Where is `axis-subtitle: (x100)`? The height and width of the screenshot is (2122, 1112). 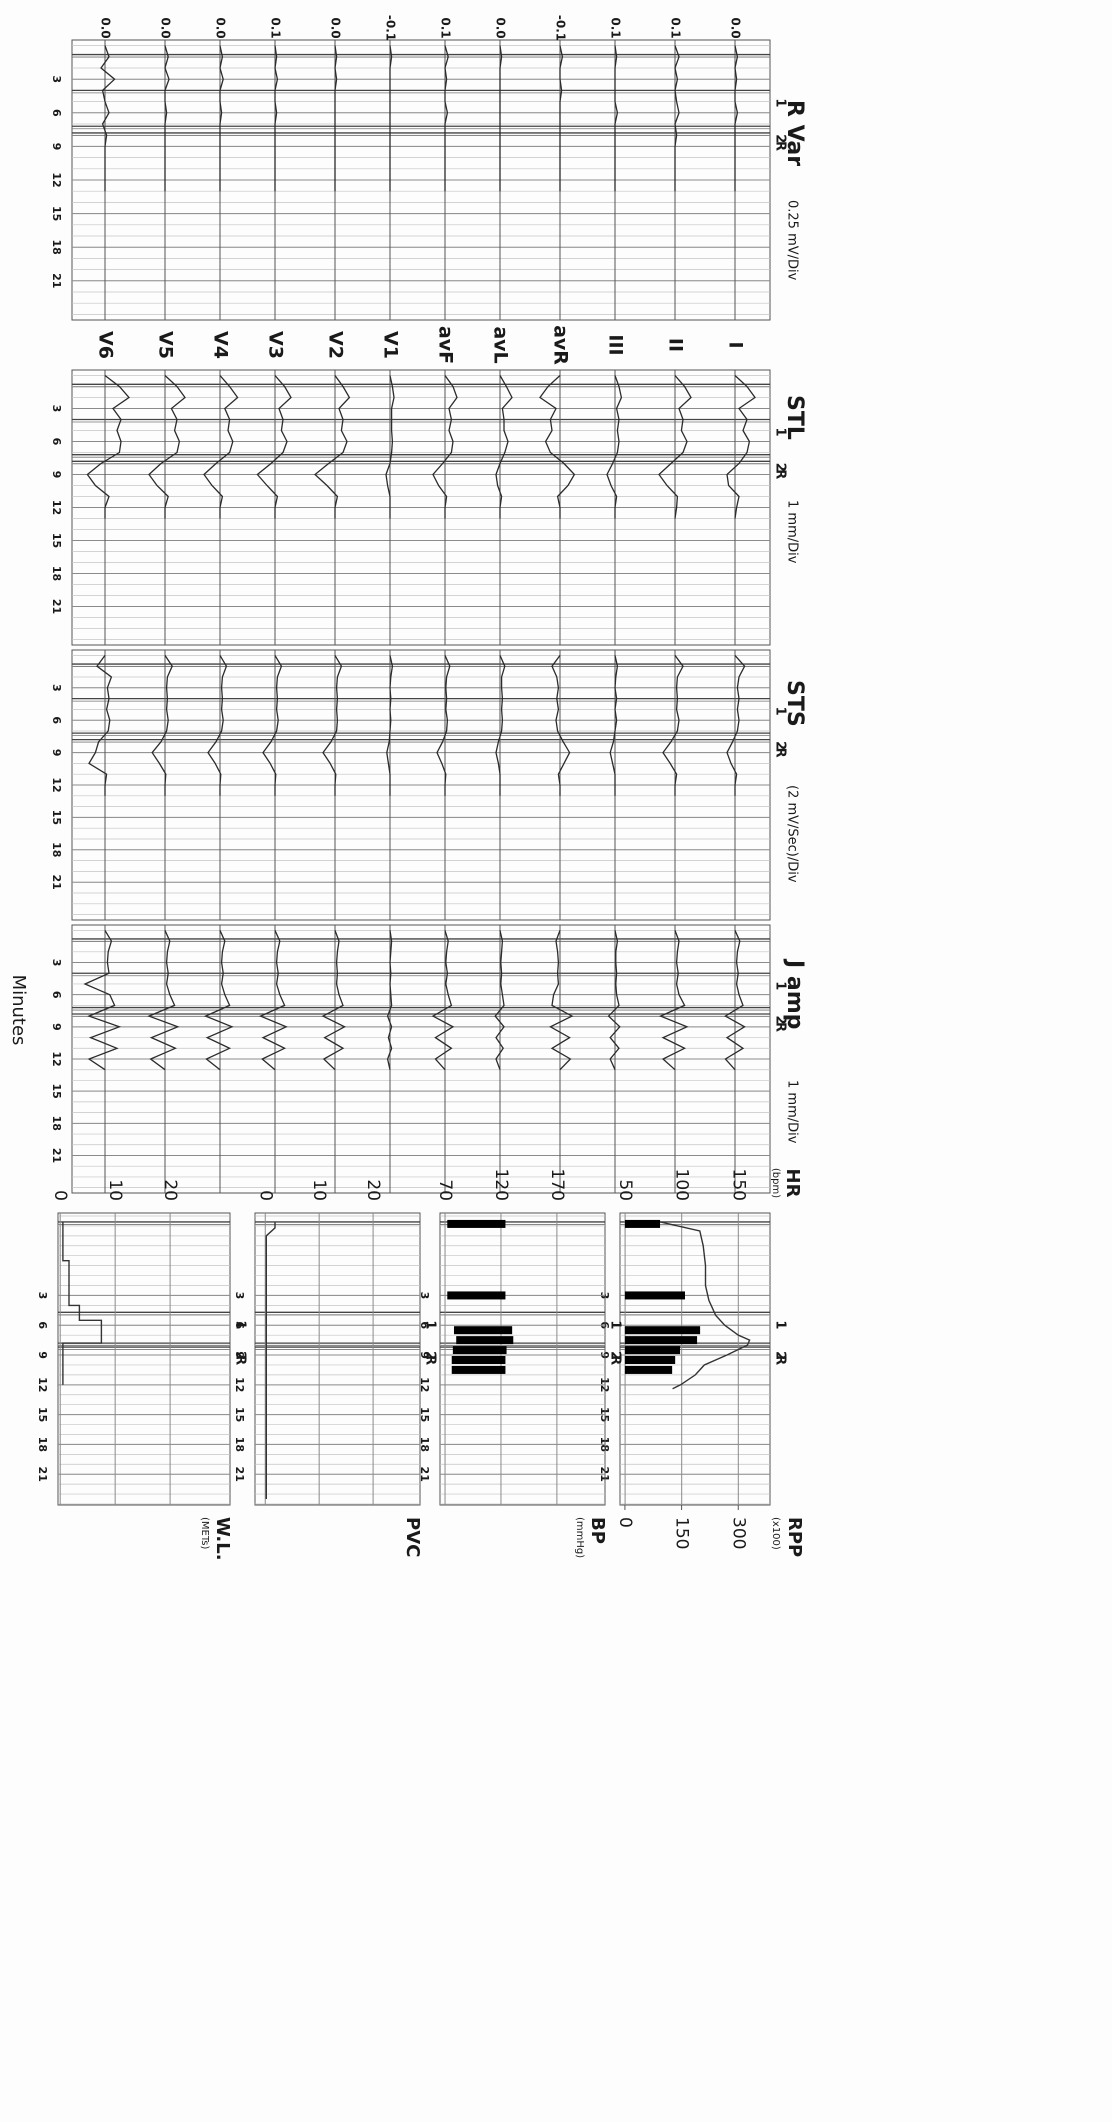
axis-subtitle: (x100) is located at coordinates (775, 1533).